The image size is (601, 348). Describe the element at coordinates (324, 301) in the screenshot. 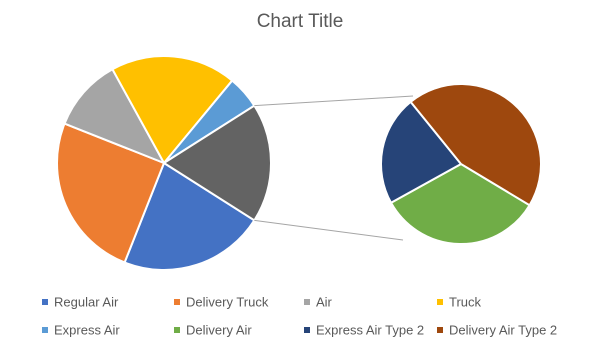

I see `legend-label: Air` at that location.